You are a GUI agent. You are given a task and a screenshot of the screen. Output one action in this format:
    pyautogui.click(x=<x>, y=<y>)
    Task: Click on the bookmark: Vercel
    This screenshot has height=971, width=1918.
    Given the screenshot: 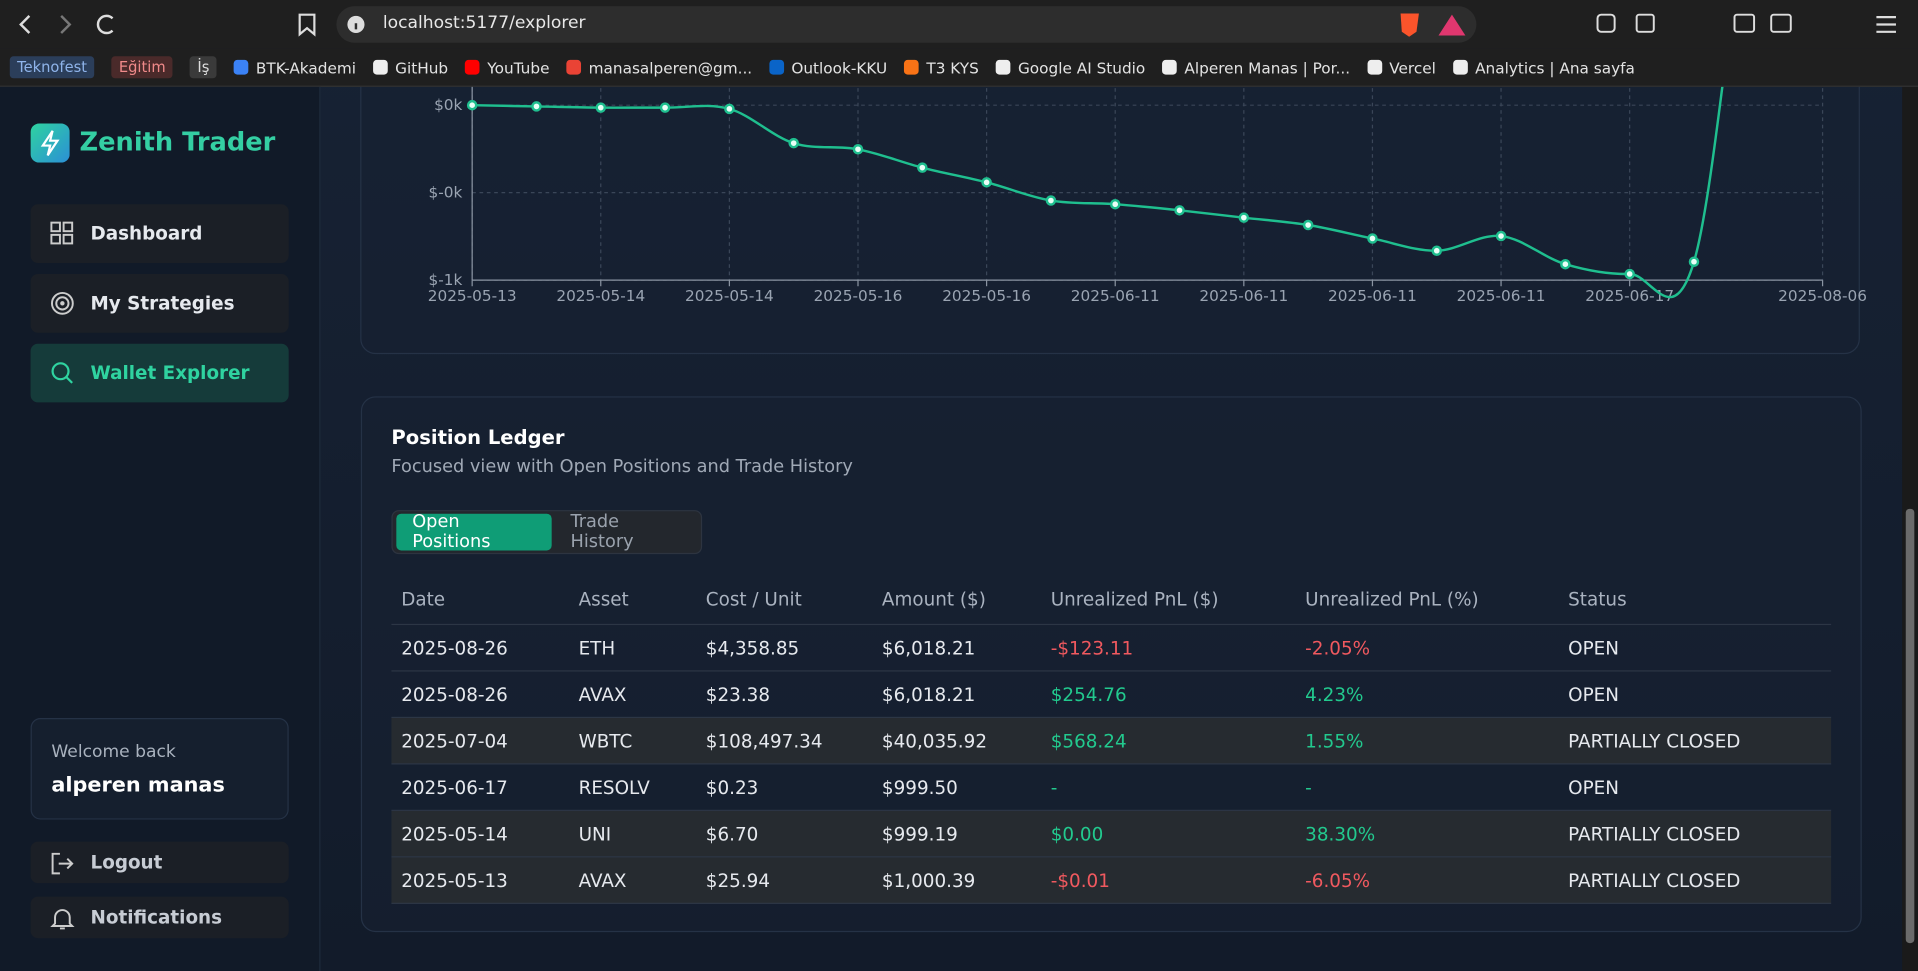 What is the action you would take?
    pyautogui.click(x=1401, y=67)
    